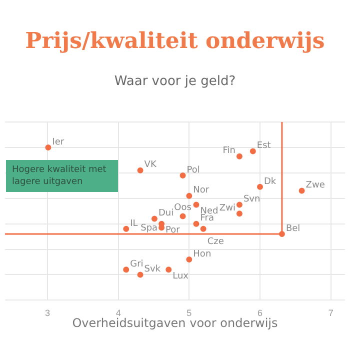 The image size is (350, 350). Describe the element at coordinates (331, 313) in the screenshot. I see `x-tick-label: 7` at that location.